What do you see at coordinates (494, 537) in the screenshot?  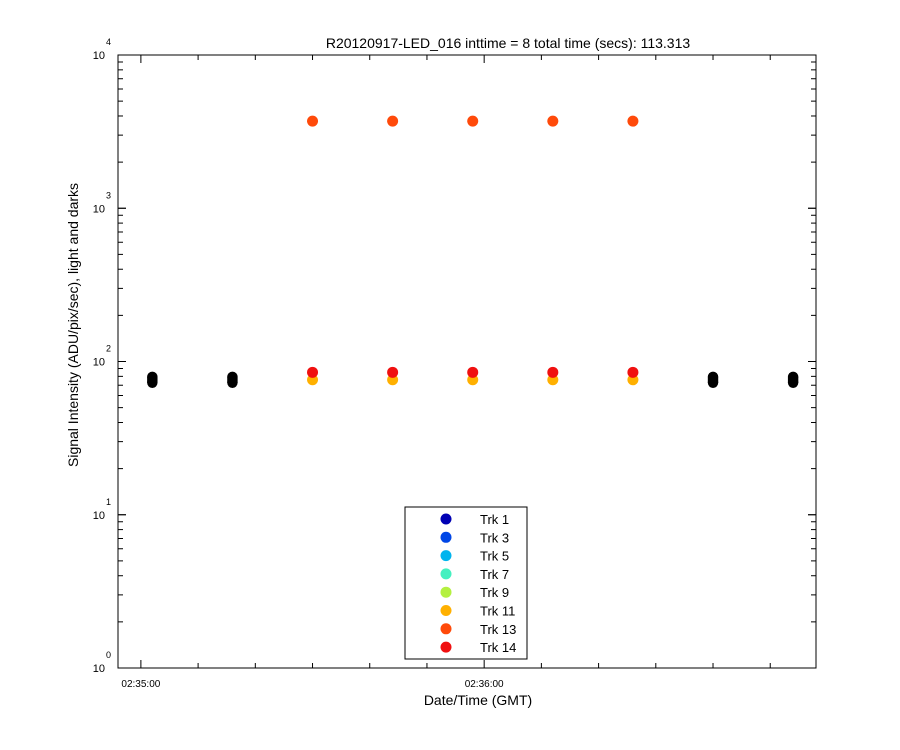 I see `legend-label: Trk 3` at bounding box center [494, 537].